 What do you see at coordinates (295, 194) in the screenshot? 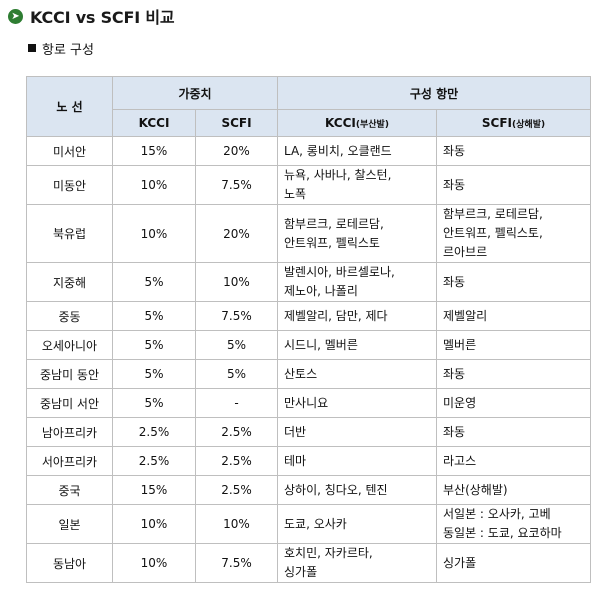
I see `kcci-port-line: 노폭` at bounding box center [295, 194].